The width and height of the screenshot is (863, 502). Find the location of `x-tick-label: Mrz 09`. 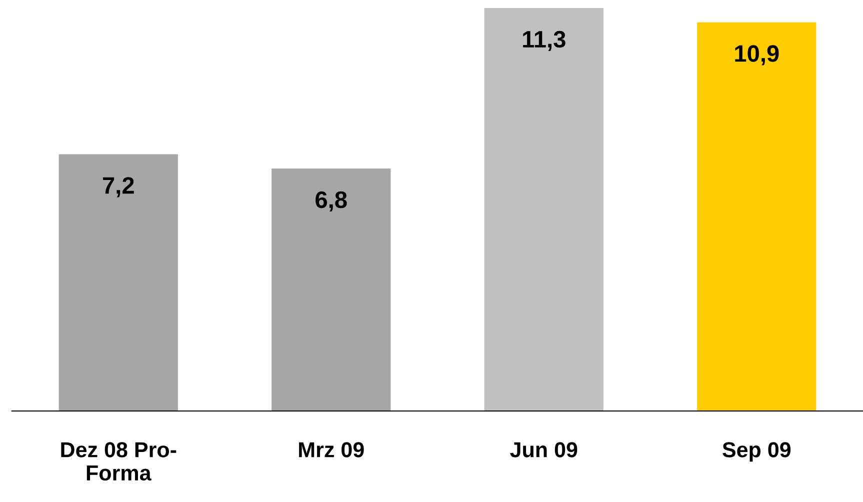

x-tick-label: Mrz 09 is located at coordinates (331, 450).